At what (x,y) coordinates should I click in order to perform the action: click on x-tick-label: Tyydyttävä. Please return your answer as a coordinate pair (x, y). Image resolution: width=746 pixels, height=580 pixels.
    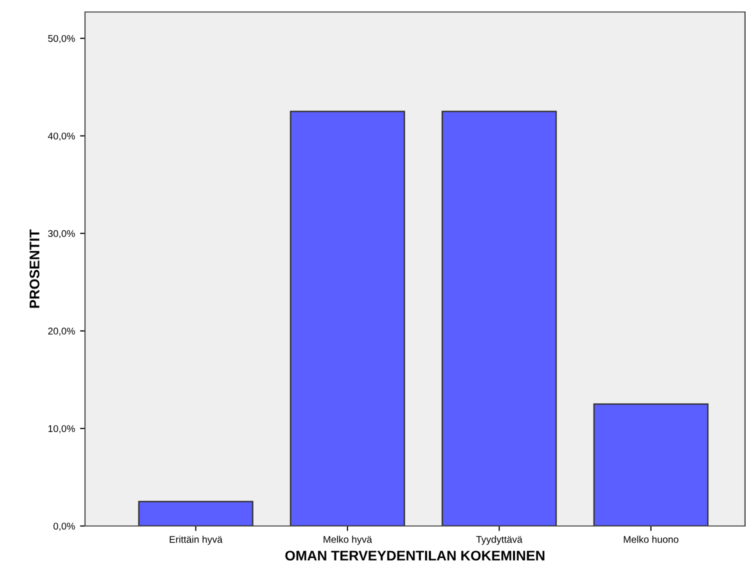
    Looking at the image, I should click on (499, 540).